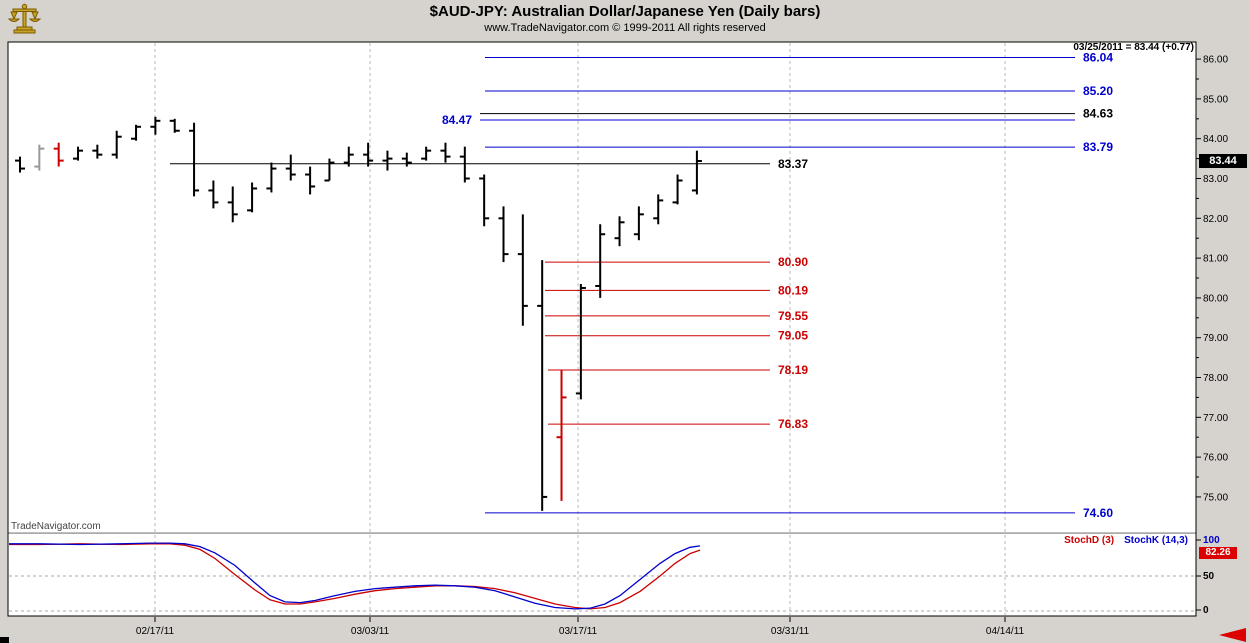 The height and width of the screenshot is (643, 1250). I want to click on stoch-axis-label: 50, so click(1209, 576).